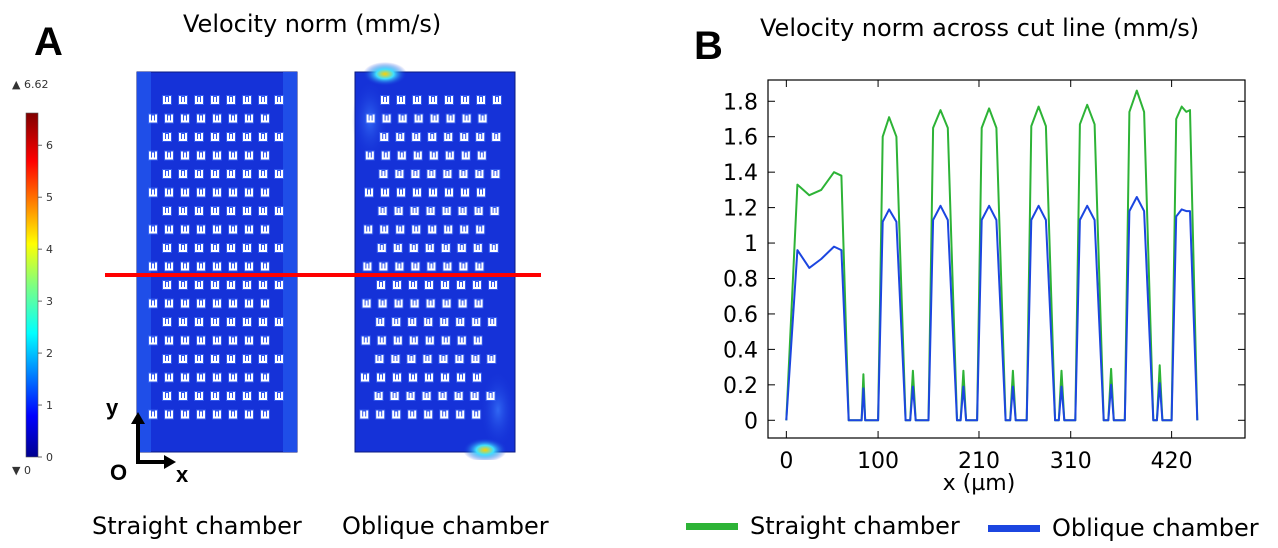 The height and width of the screenshot is (548, 1278). What do you see at coordinates (992, 309) in the screenshot?
I see `series-line-oblique-chamber` at bounding box center [992, 309].